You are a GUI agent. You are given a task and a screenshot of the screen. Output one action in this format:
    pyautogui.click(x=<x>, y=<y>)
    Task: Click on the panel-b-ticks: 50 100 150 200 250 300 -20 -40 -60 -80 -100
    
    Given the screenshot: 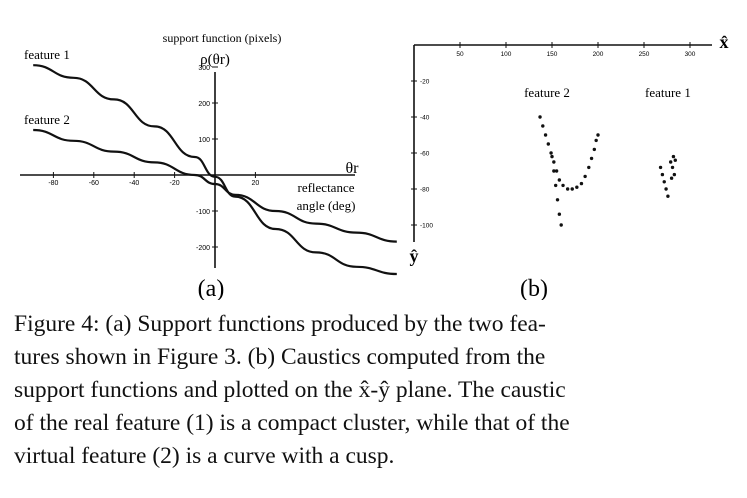 What is the action you would take?
    pyautogui.click(x=553, y=136)
    